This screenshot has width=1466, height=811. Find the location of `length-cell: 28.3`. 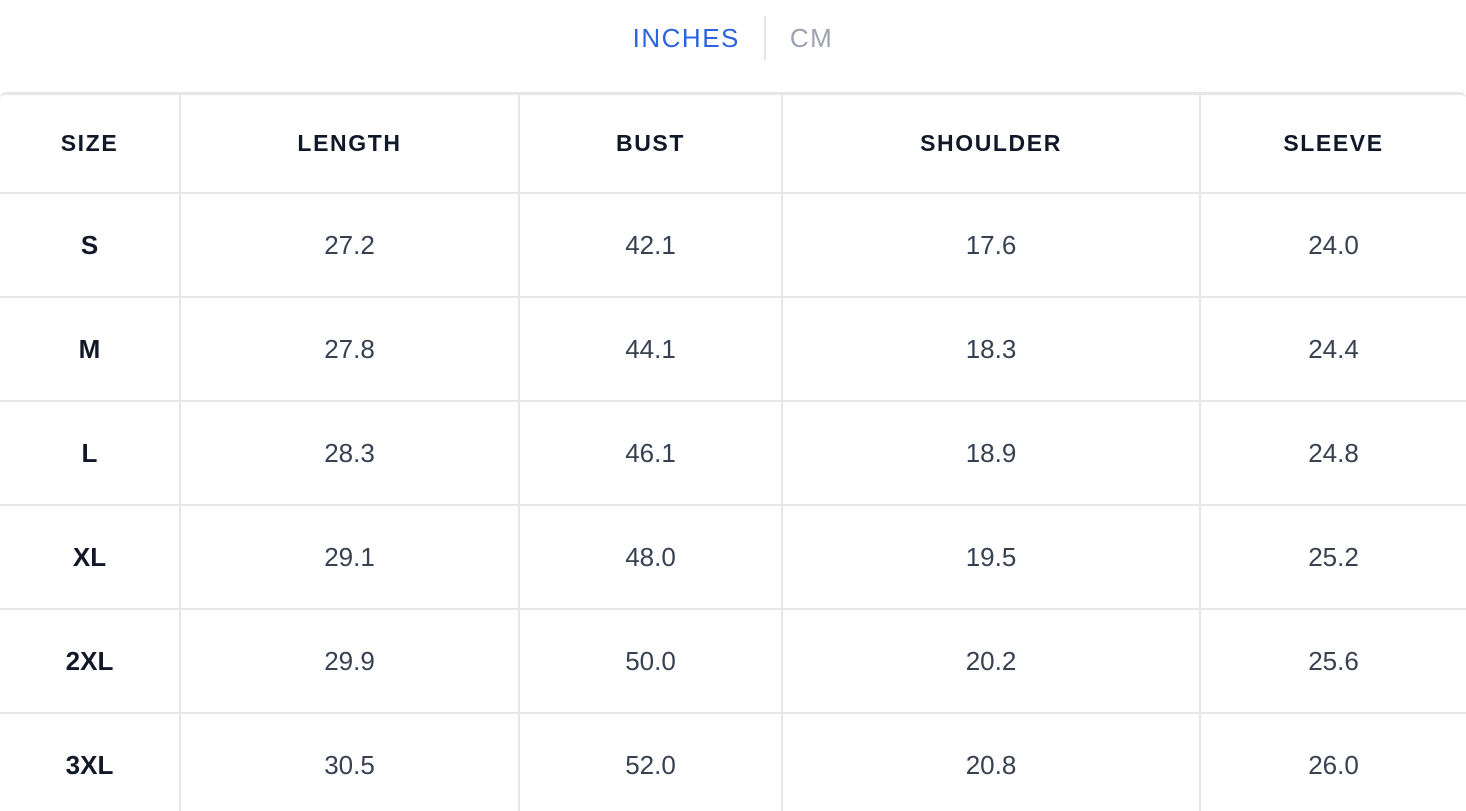

length-cell: 28.3 is located at coordinates (350, 453).